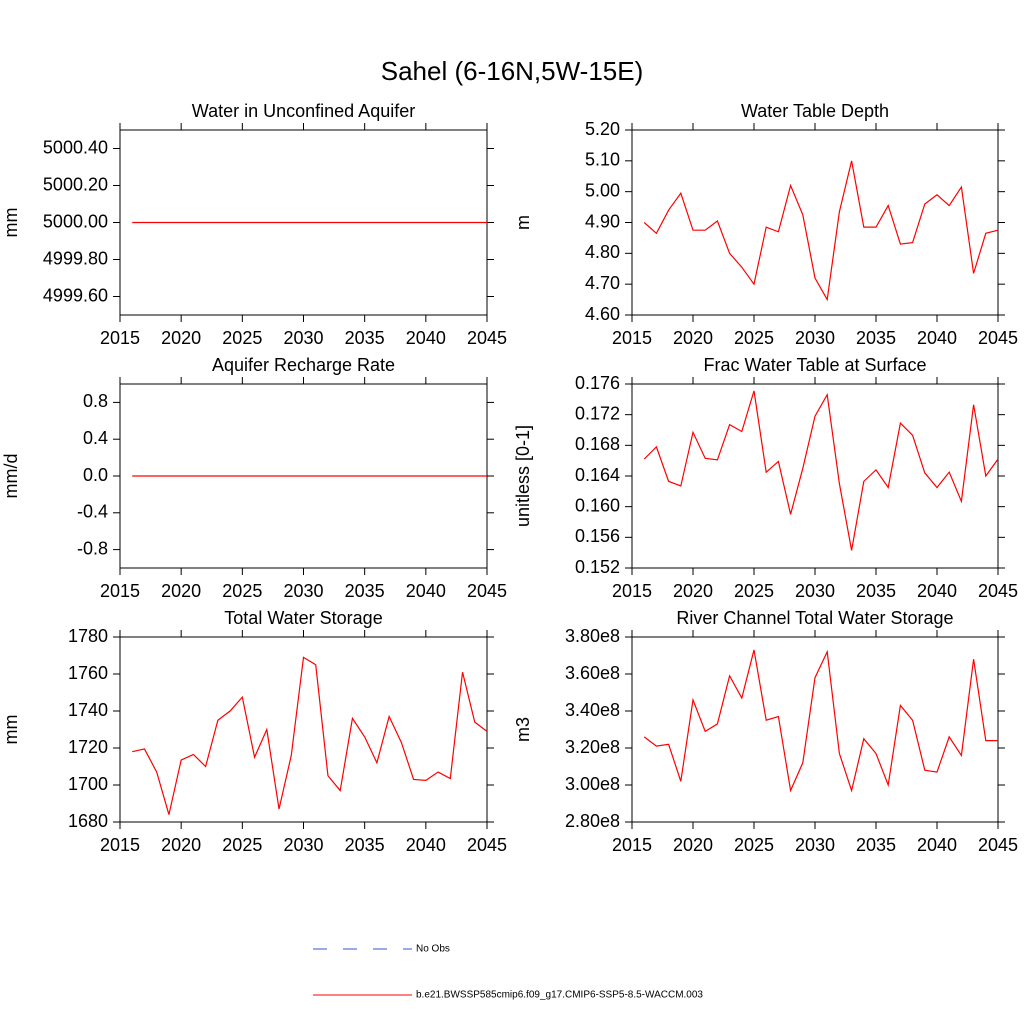  I want to click on y-axis-label: mm/d, so click(11, 476).